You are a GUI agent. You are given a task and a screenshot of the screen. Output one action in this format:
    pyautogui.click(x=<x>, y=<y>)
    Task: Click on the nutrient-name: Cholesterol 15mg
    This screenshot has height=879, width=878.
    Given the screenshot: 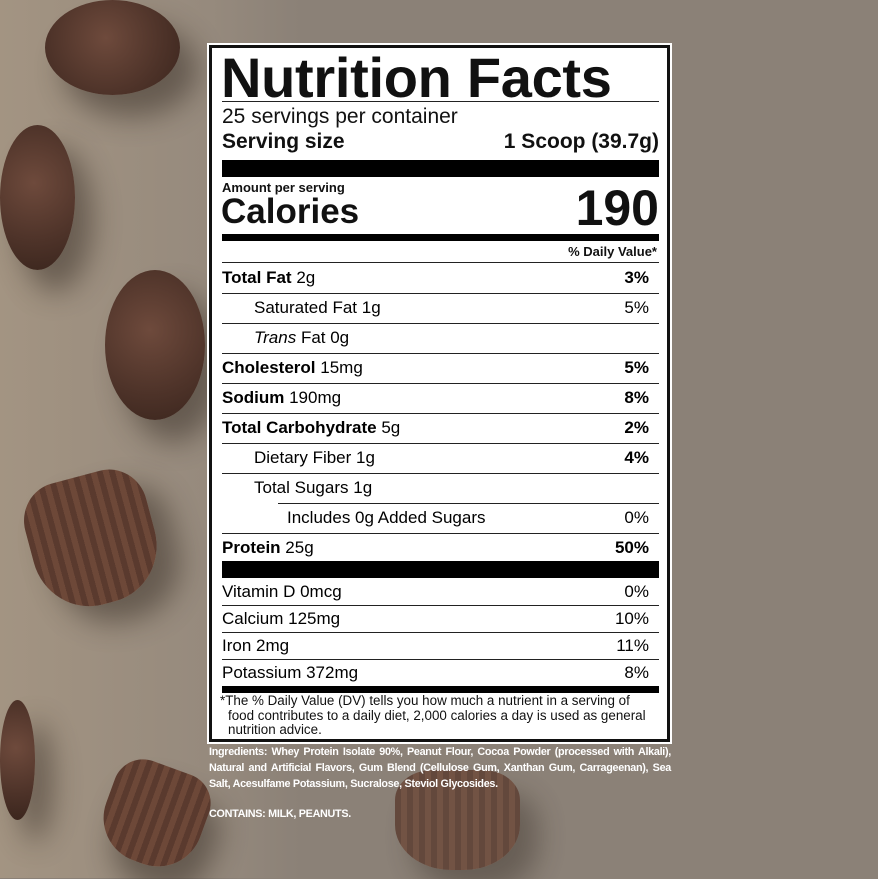 What is the action you would take?
    pyautogui.click(x=292, y=368)
    